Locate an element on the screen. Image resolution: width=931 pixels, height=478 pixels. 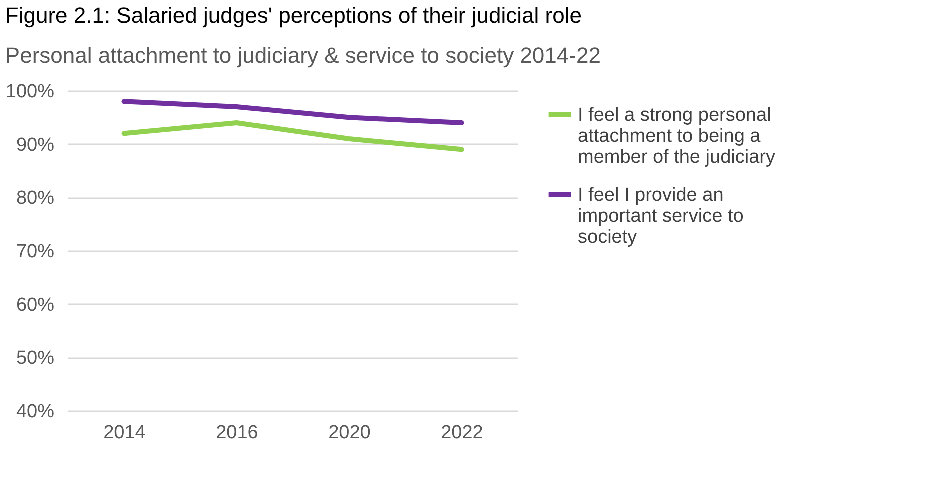
y-tick-label: 60% is located at coordinates (35, 305).